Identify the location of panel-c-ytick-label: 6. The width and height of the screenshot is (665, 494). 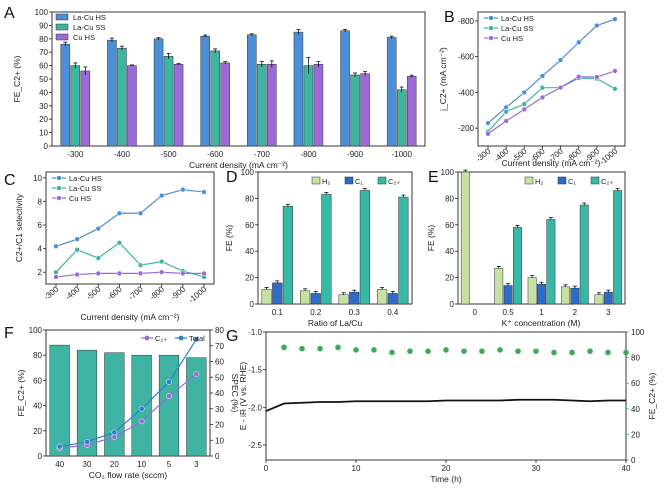
(40, 225).